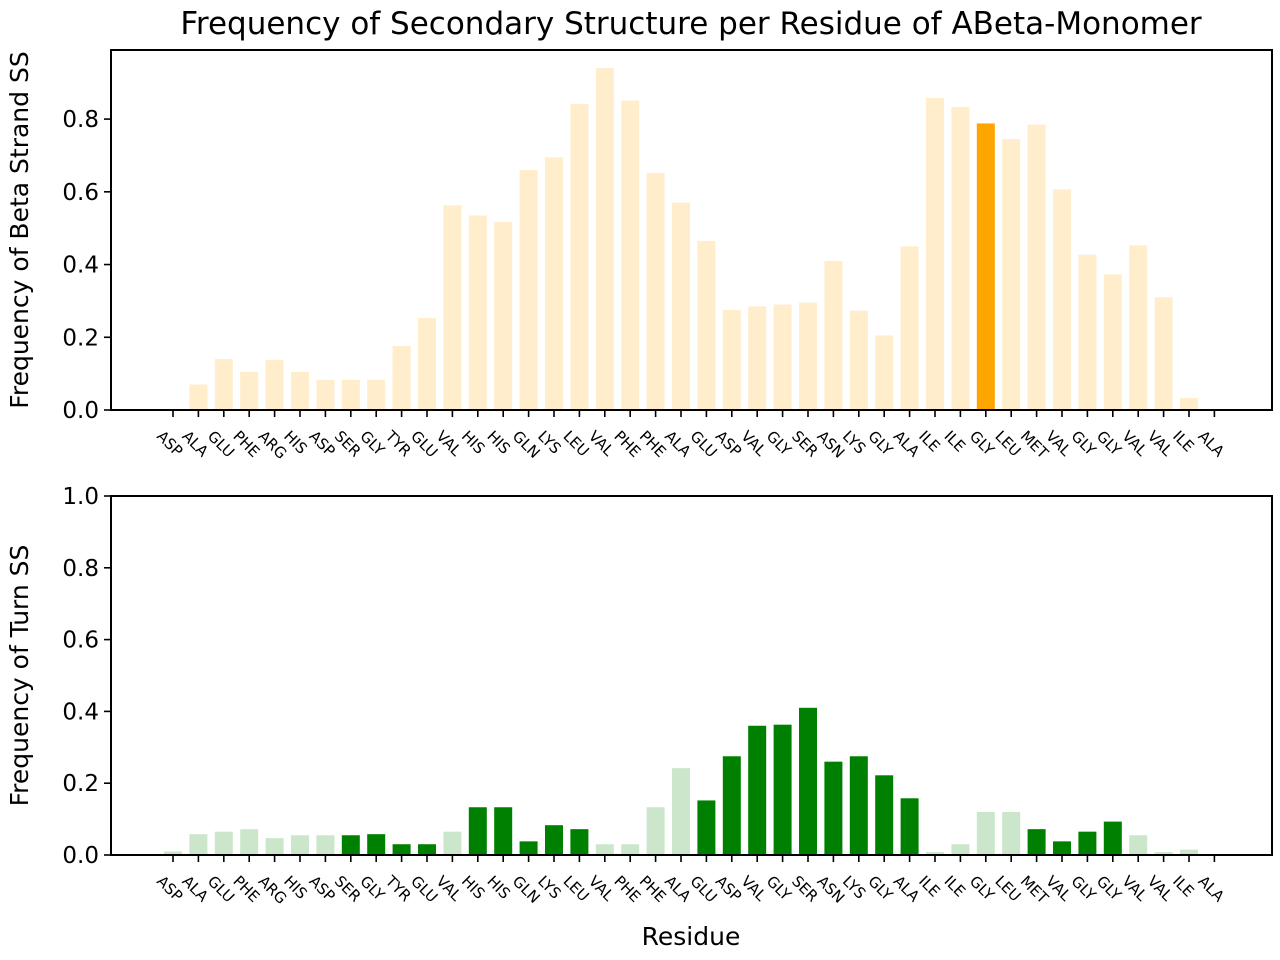 This screenshot has width=1280, height=960. What do you see at coordinates (80, 497) in the screenshot?
I see `turn-y-tick-label: 1.0` at bounding box center [80, 497].